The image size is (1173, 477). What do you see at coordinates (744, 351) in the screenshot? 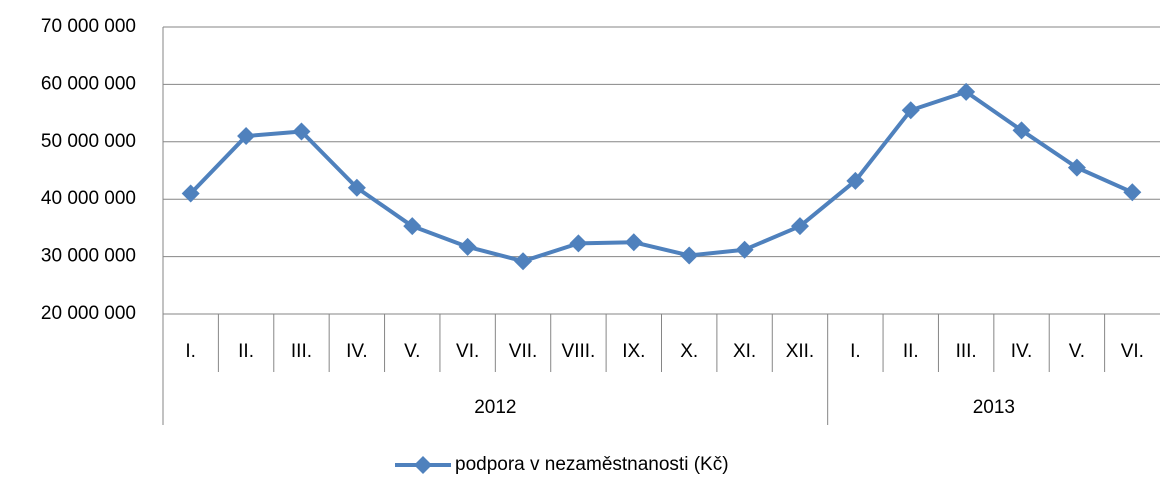
I see `x-tick-label: XI.` at bounding box center [744, 351].